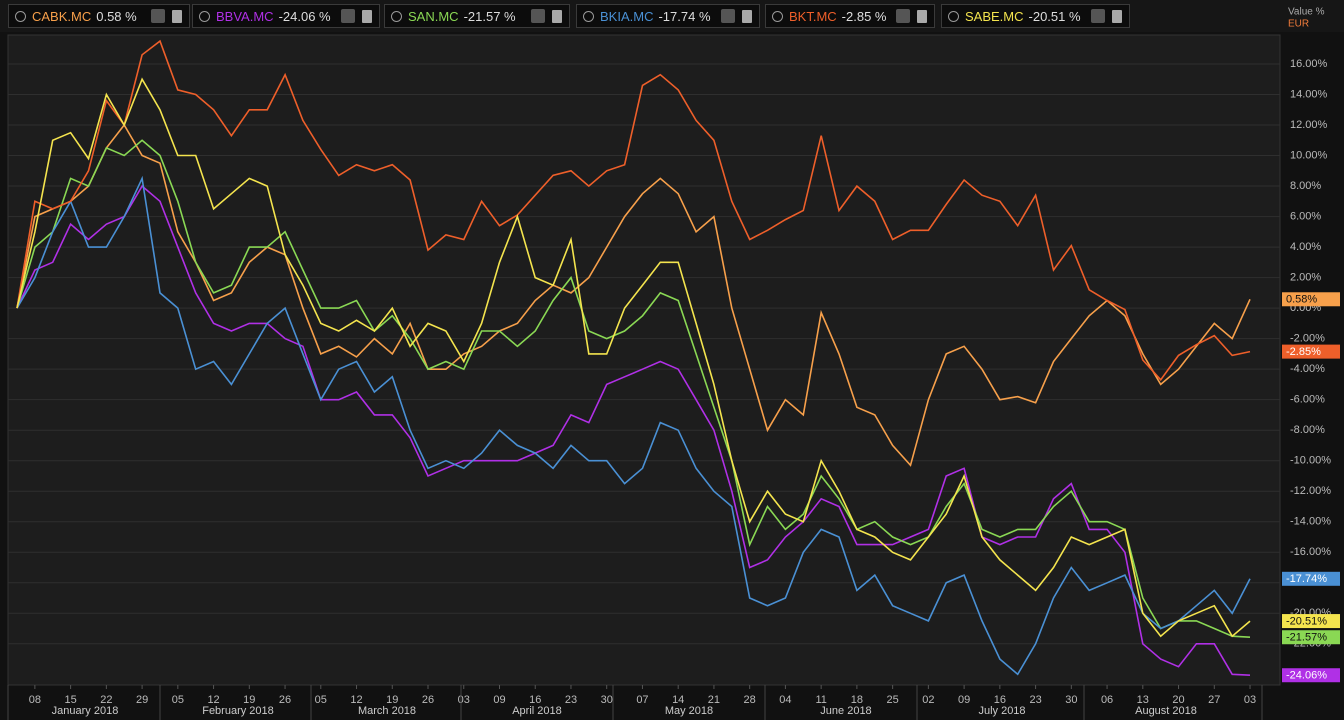  I want to click on legend-name: BKT.MC, so click(813, 16).